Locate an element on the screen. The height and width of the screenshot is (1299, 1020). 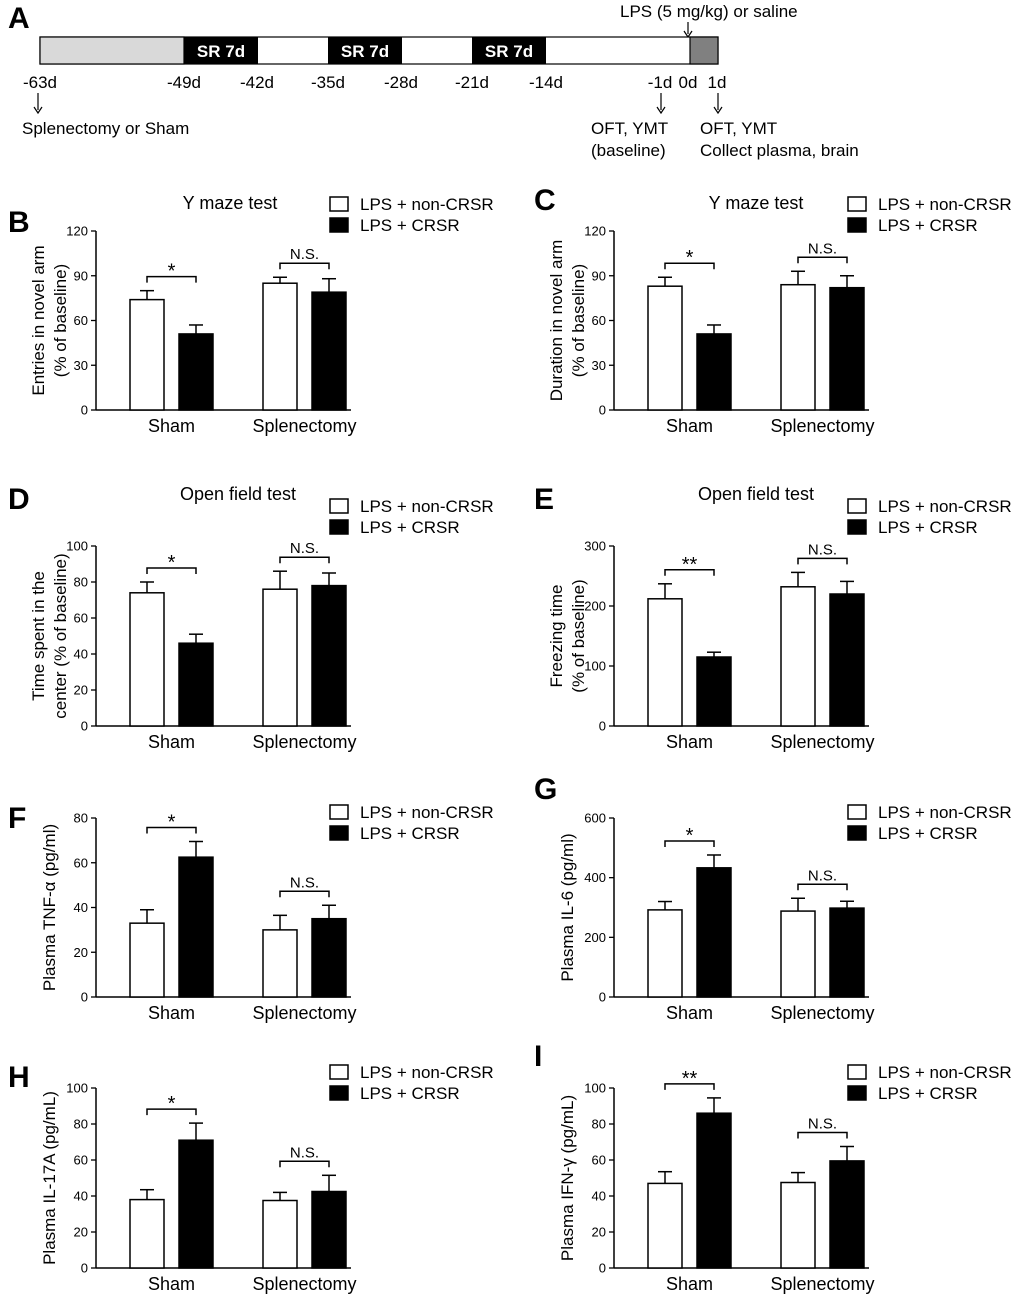
stress-block-label-2: SR 7d is located at coordinates (365, 51).